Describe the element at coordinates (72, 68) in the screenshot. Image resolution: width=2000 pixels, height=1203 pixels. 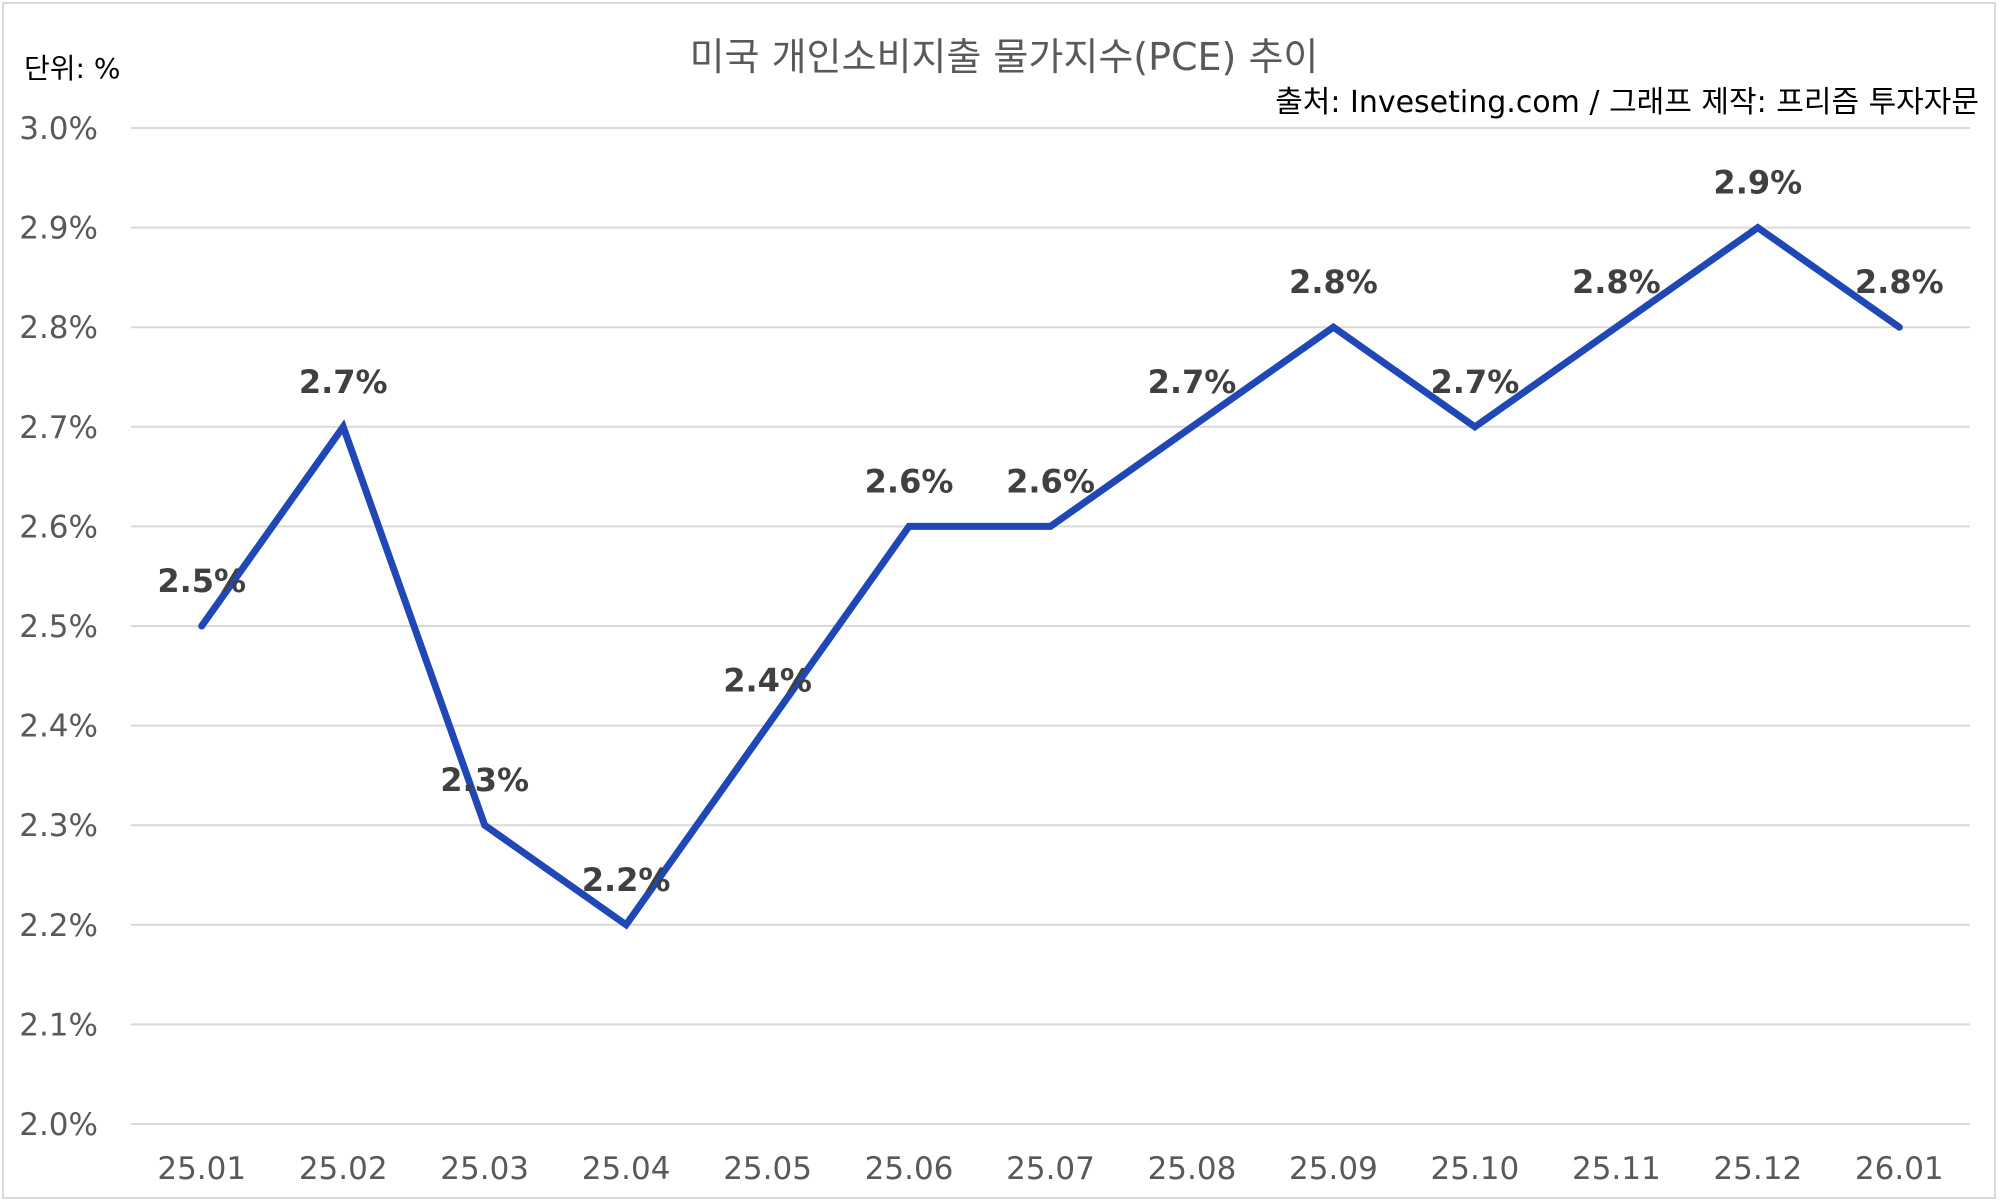
I see `unit-label: 단위: %` at that location.